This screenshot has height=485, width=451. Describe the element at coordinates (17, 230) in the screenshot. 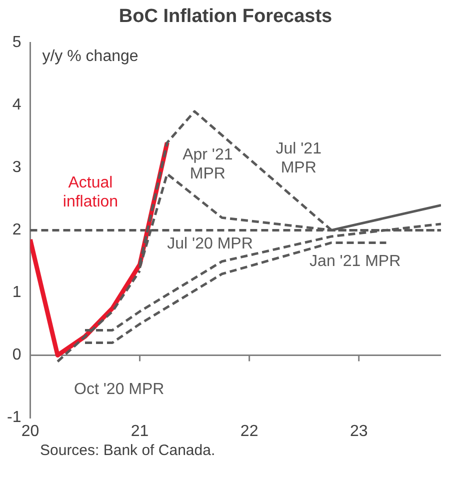

I see `y-tick-label: 2` at that location.